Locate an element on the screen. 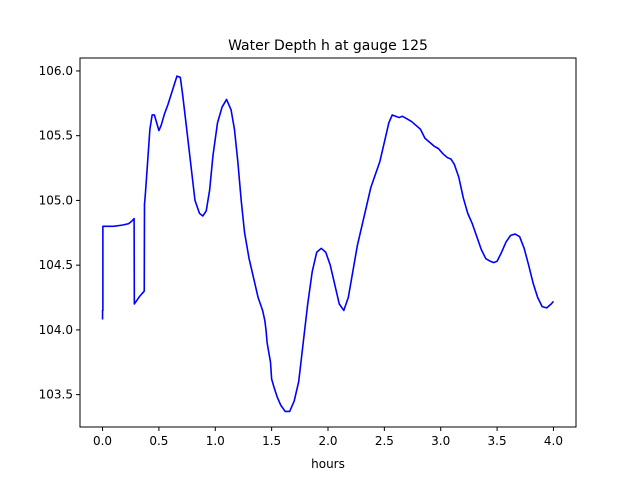  y-tick-label: 103.5 is located at coordinates (56, 395).